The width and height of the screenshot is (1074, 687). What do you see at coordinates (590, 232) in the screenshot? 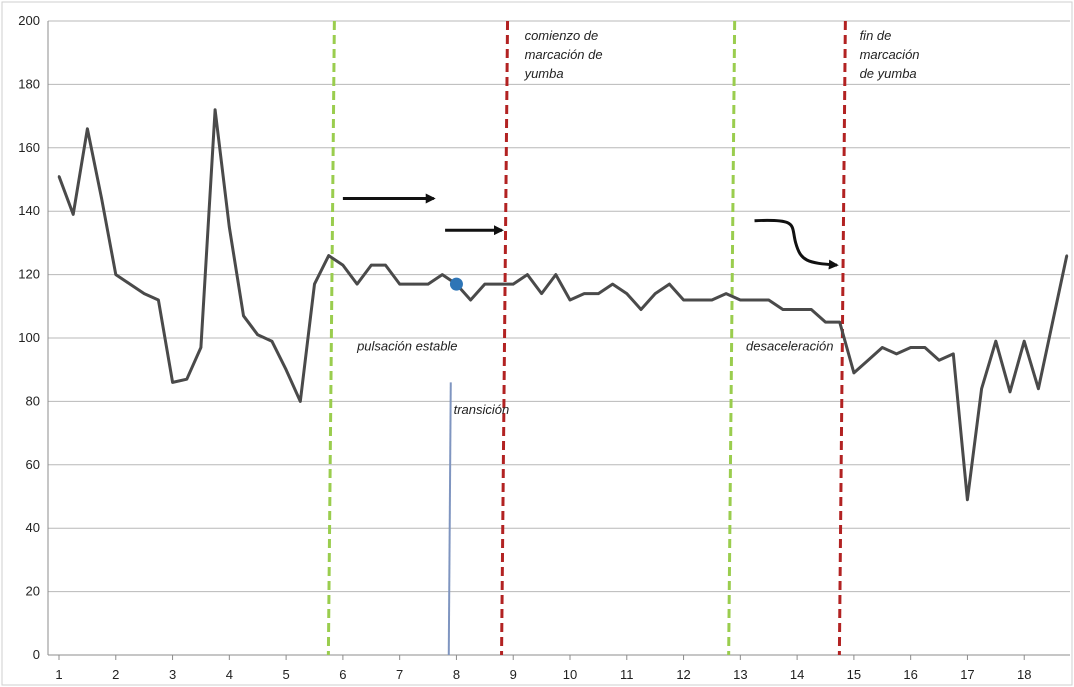
I see `arrows` at bounding box center [590, 232].